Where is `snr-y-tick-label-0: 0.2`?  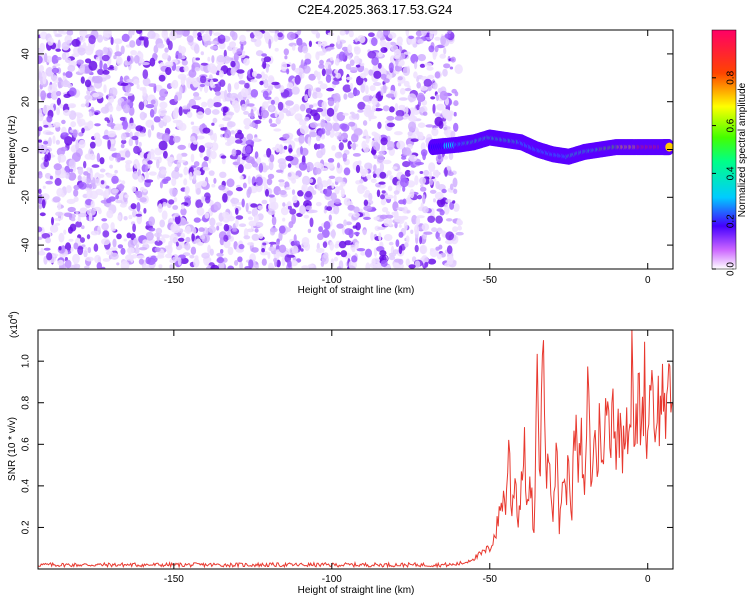
snr-y-tick-label-0: 0.2 is located at coordinates (26, 527).